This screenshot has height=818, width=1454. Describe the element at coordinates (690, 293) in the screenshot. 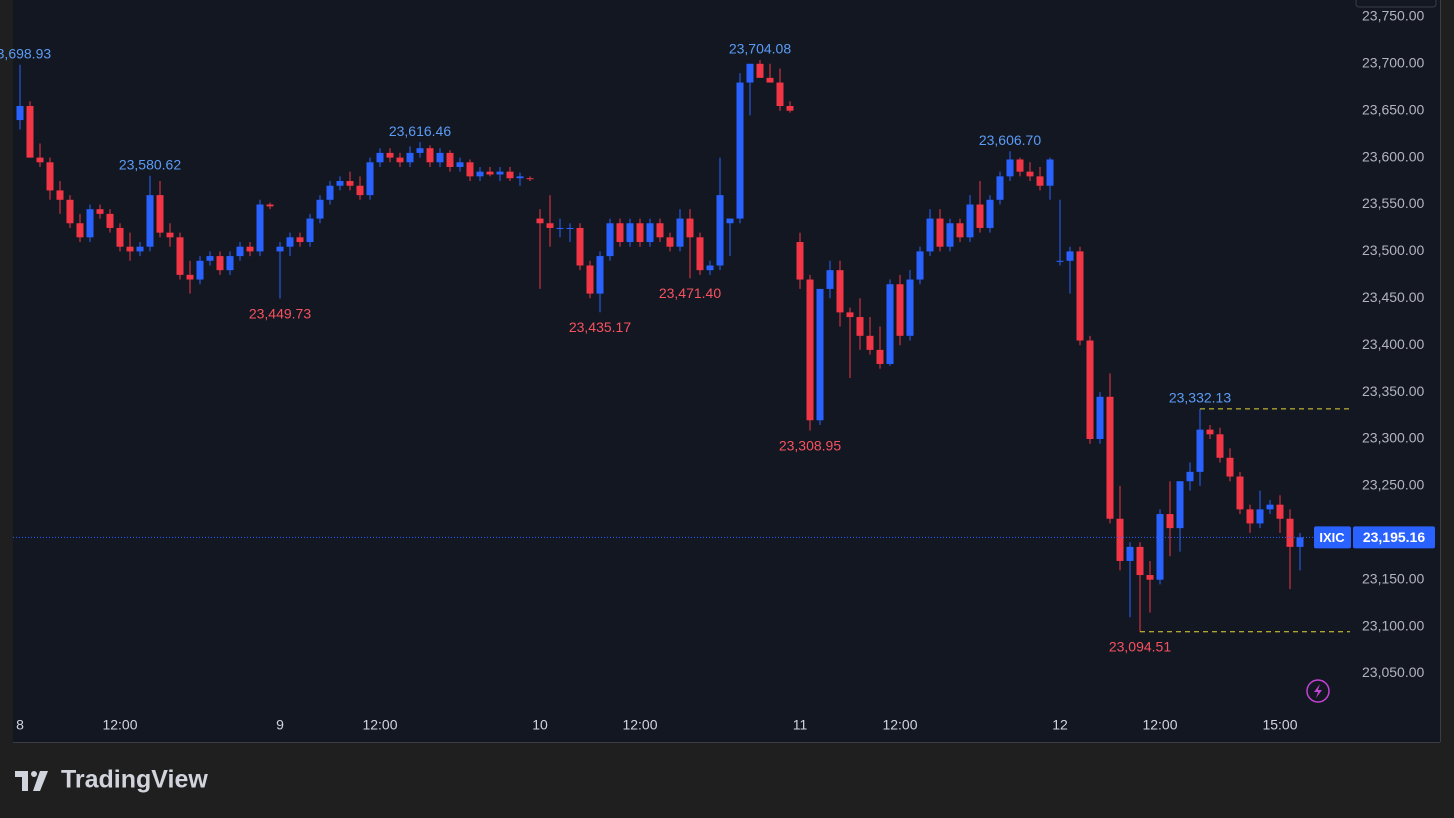

I see `extreme-label: 23,471.40` at that location.